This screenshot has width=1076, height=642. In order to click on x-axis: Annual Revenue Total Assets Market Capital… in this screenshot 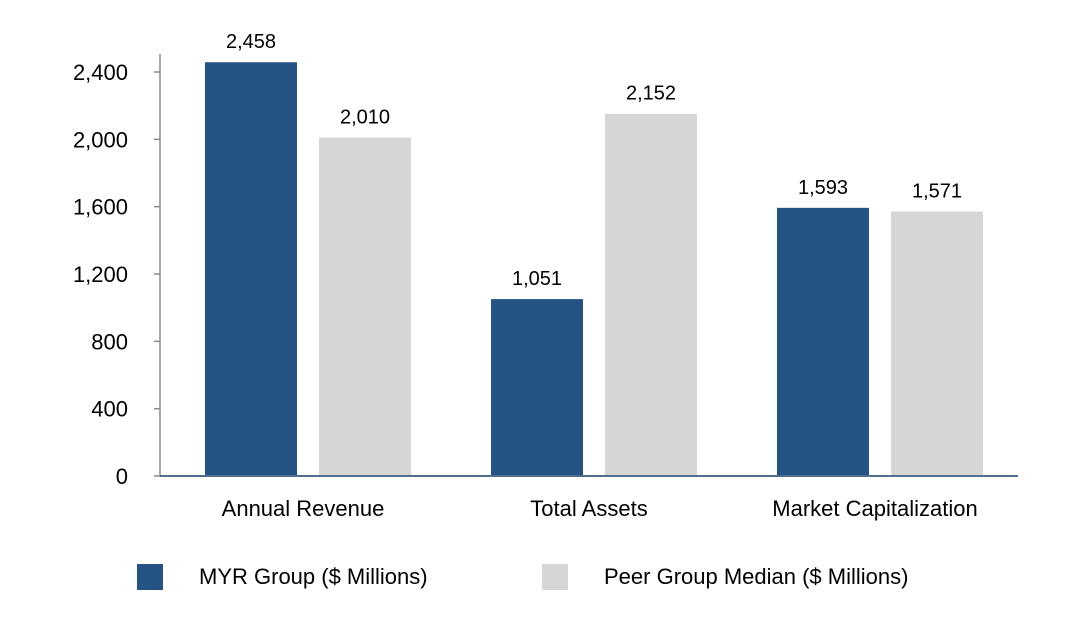, I will do `click(589, 498)`.